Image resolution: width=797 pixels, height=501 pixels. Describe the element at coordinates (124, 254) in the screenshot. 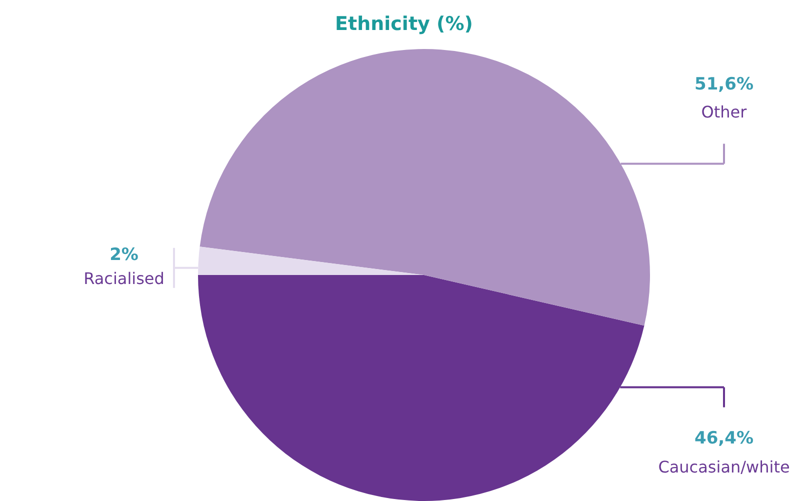

I see `data-label: 2%` at that location.